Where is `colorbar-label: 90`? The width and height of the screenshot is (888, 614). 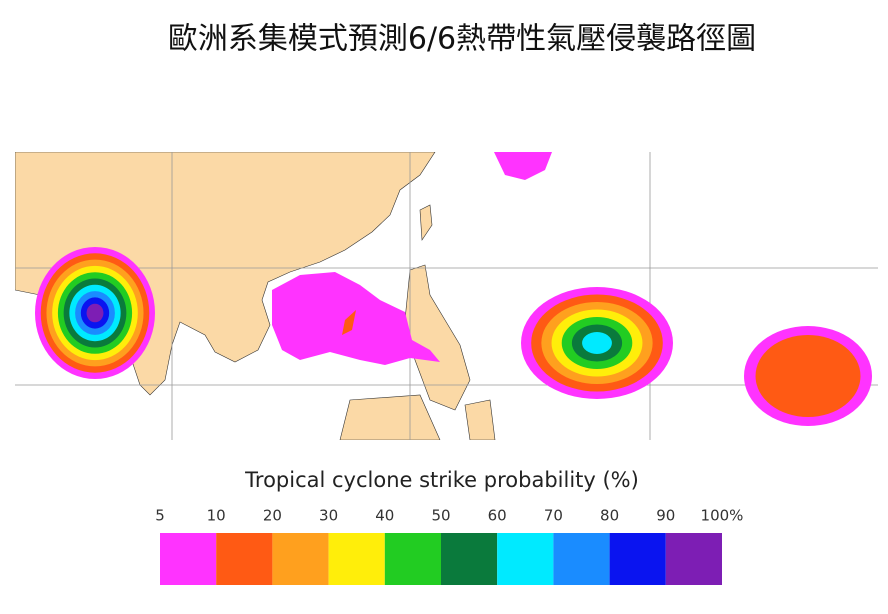 colorbar-label: 90 is located at coordinates (665, 516).